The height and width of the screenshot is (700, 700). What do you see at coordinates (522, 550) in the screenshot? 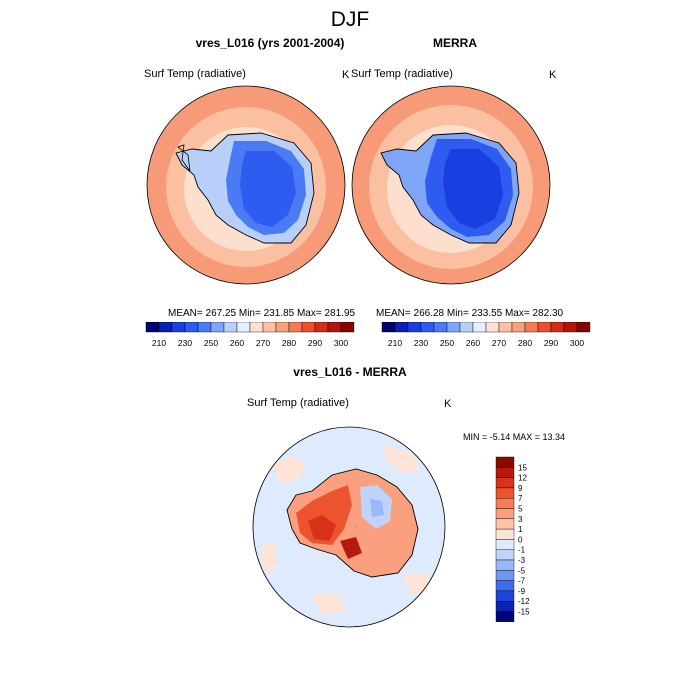
I see `colorbar-tick-label: -1` at bounding box center [522, 550].